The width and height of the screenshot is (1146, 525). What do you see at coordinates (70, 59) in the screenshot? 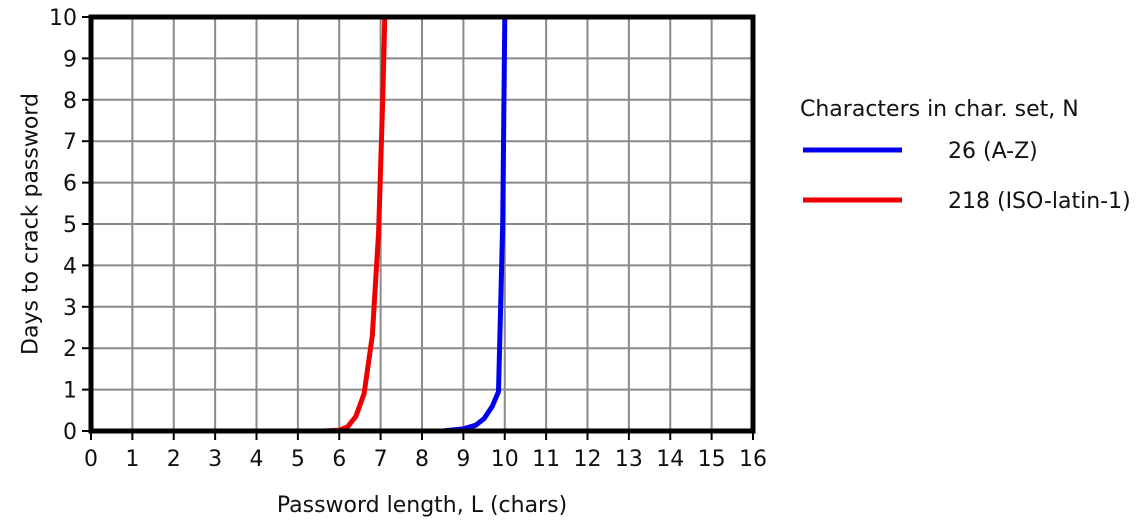
I see `y-tick-label: 9` at bounding box center [70, 59].